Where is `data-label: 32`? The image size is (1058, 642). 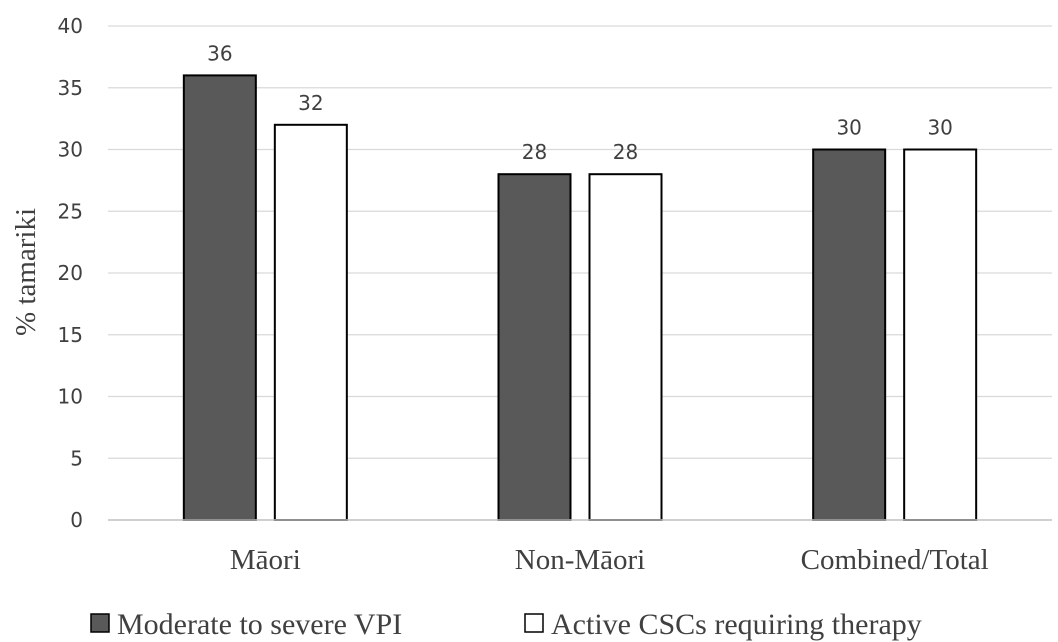
data-label: 32 is located at coordinates (310, 103).